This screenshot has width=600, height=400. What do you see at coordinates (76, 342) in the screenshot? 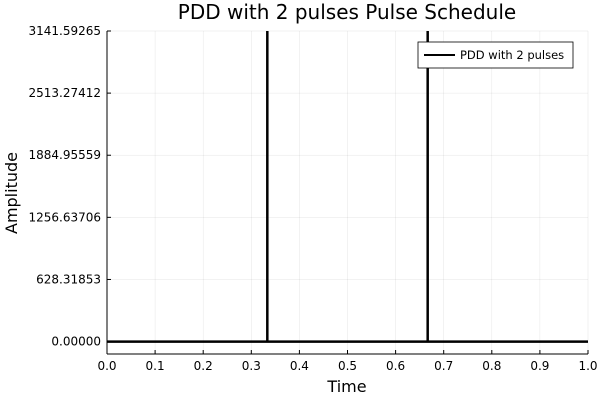
I see `y-tick-label: 0.00000` at bounding box center [76, 342].